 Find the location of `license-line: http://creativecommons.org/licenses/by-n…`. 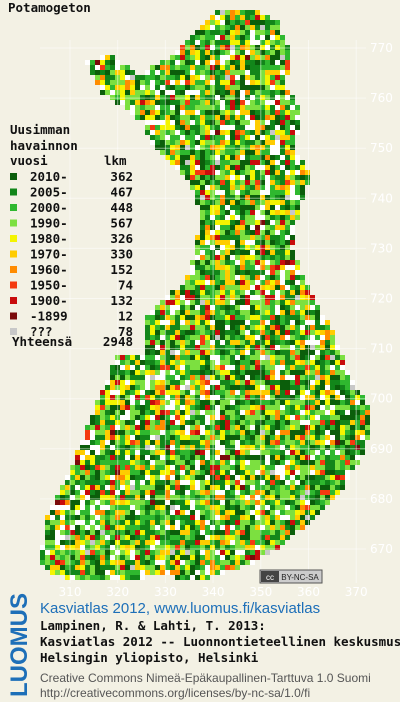

license-line: http://creativecommons.org/licenses/by-n… is located at coordinates (175, 693).